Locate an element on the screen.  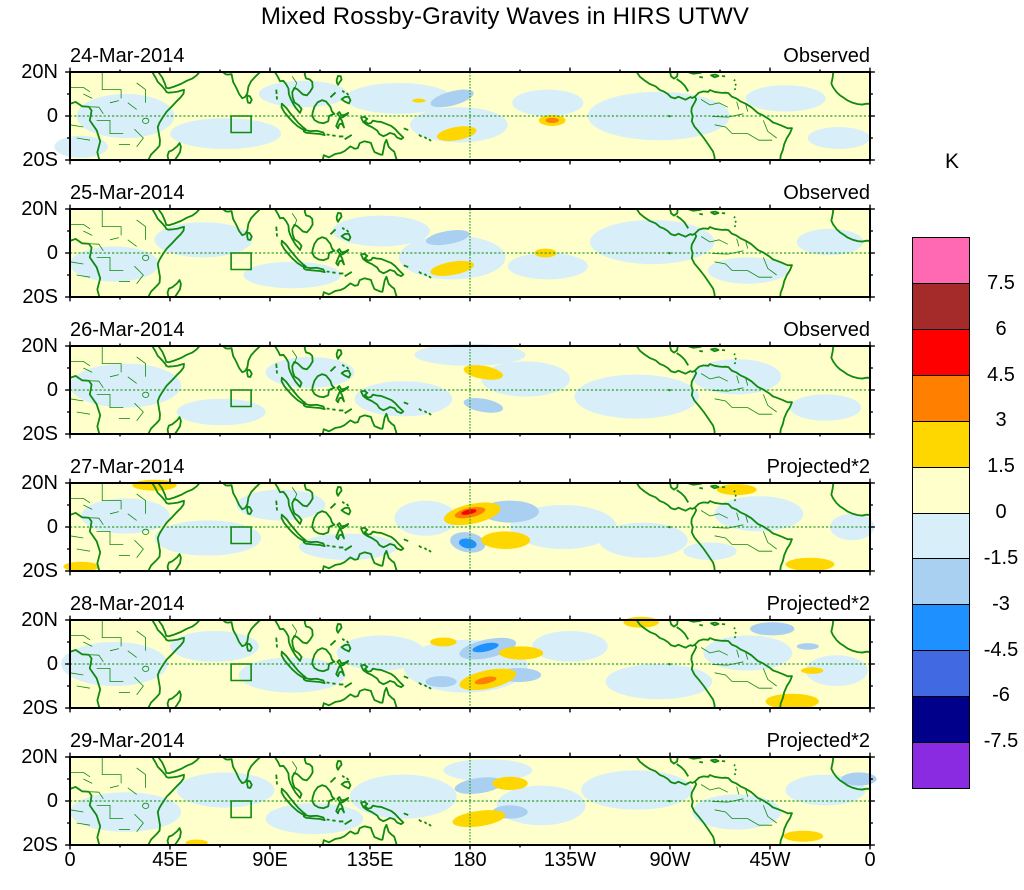
x-axis-tick-label: 180 is located at coordinates (470, 860).